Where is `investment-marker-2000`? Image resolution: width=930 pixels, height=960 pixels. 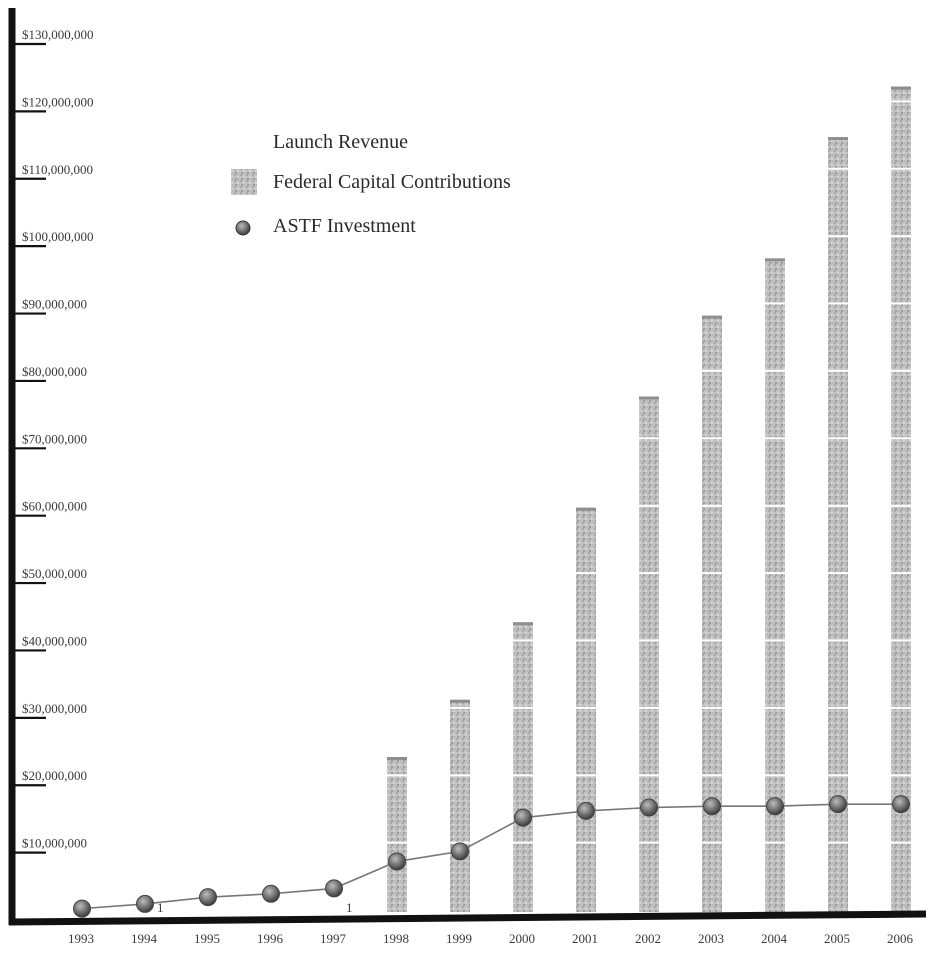 investment-marker-2000 is located at coordinates (523, 817).